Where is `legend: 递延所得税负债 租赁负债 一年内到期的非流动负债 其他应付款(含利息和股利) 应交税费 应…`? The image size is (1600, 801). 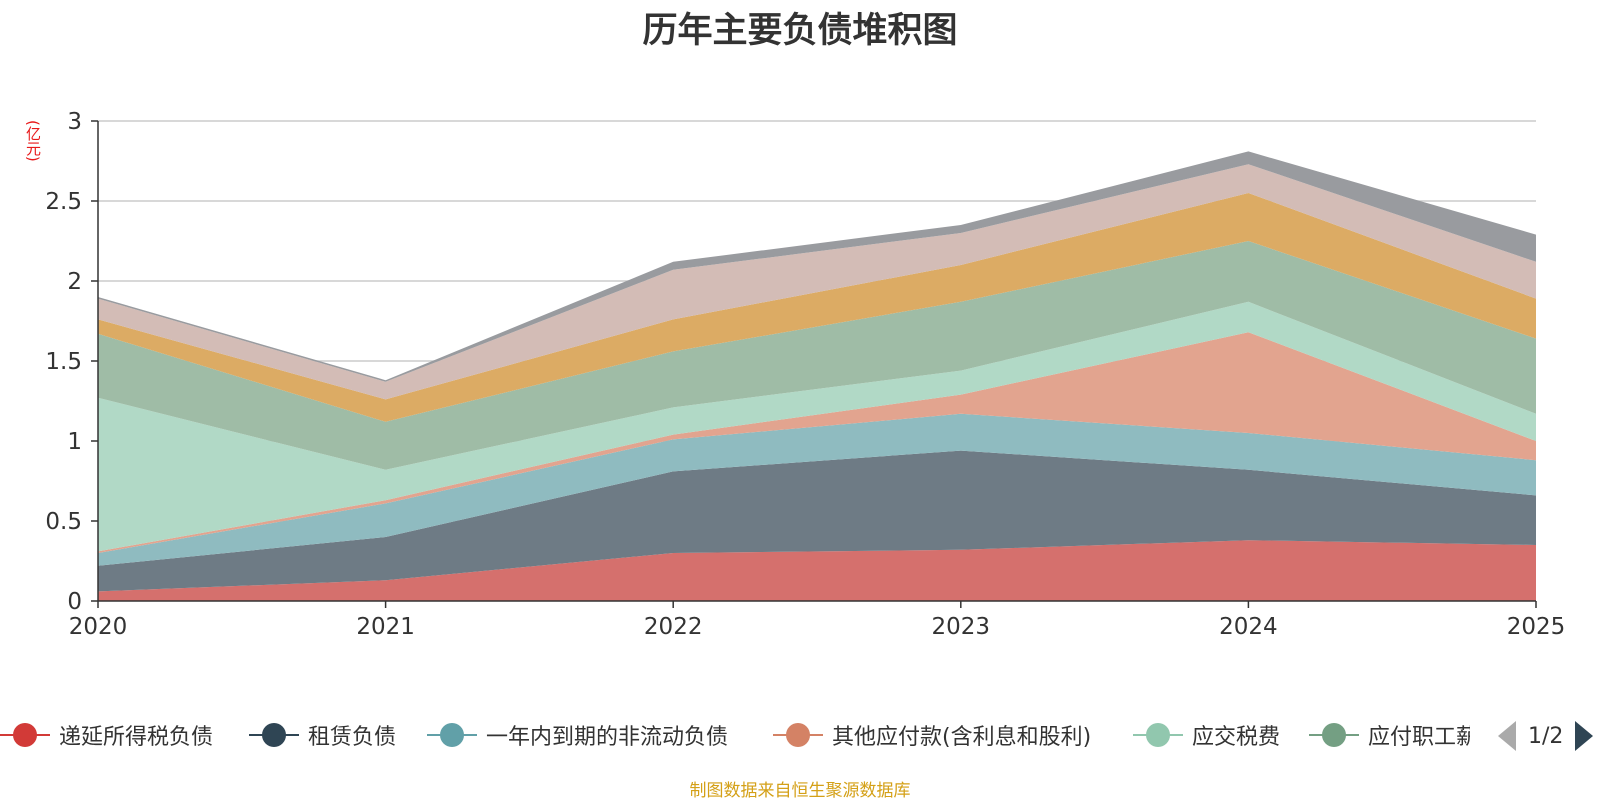 legend: 递延所得税负债 租赁负债 一年内到期的非流动负债 其他应付款(含利息和股利) 应交税费 应… is located at coordinates (800, 735).